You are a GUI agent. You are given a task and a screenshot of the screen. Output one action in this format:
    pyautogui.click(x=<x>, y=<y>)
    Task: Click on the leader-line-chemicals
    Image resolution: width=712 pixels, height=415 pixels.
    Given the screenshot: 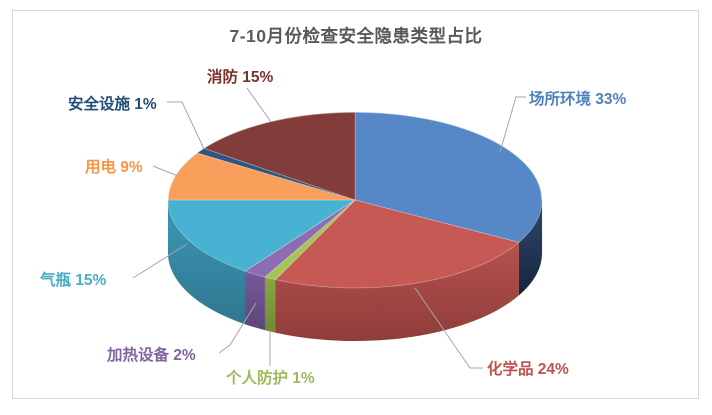 What is the action you would take?
    pyautogui.click(x=448, y=328)
    